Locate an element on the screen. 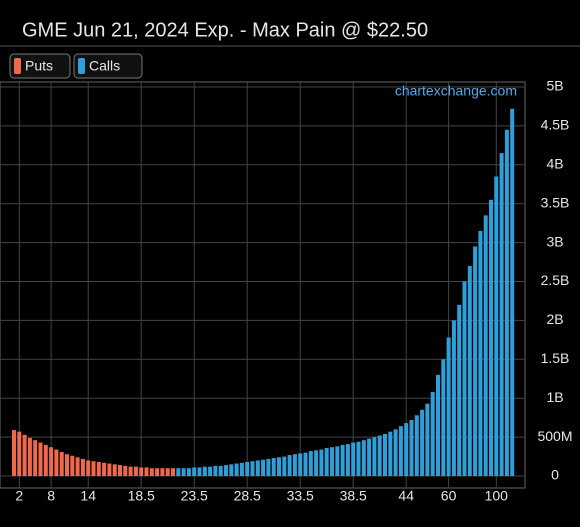 The height and width of the screenshot is (527, 580). x-tick-label: 60 is located at coordinates (449, 496).